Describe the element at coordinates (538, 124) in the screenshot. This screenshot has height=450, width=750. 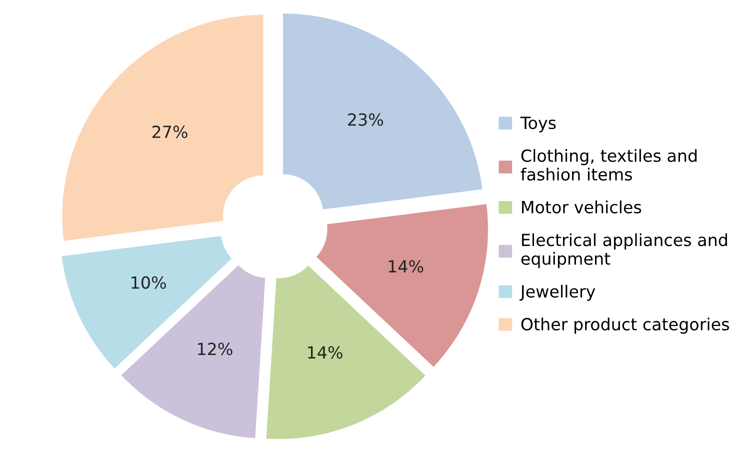
I see `legend-label: Toys` at that location.